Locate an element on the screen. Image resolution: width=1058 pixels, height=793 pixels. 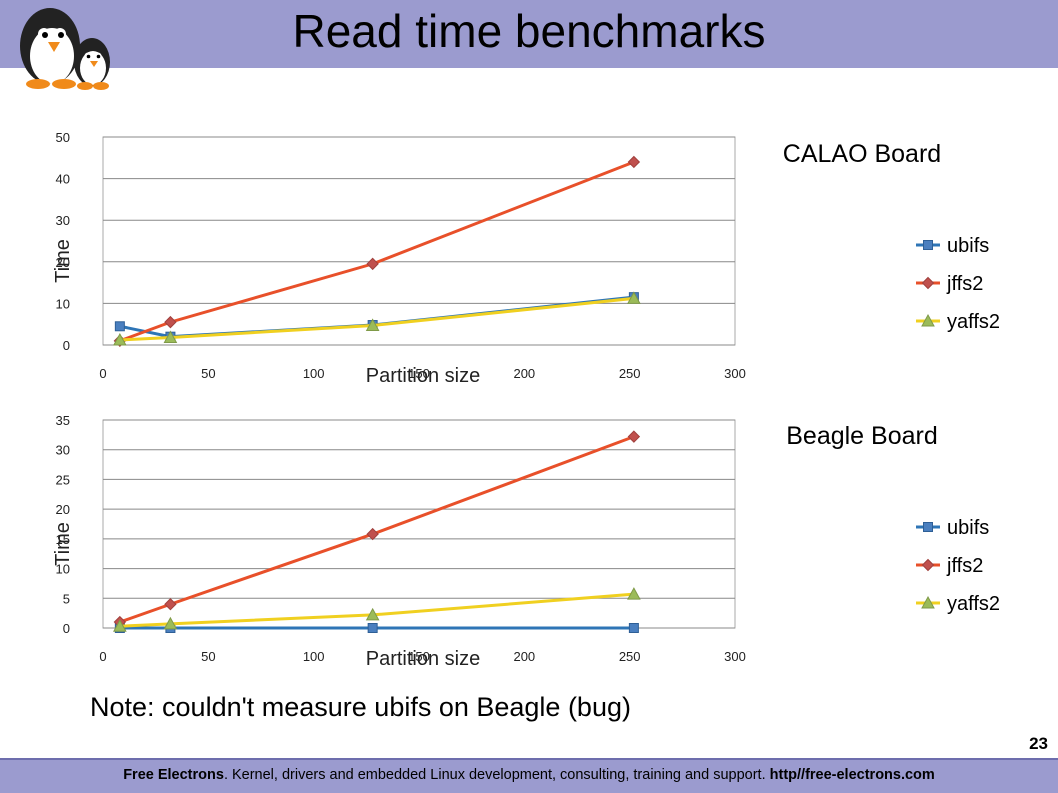
page-number: 23 is located at coordinates (1038, 743).